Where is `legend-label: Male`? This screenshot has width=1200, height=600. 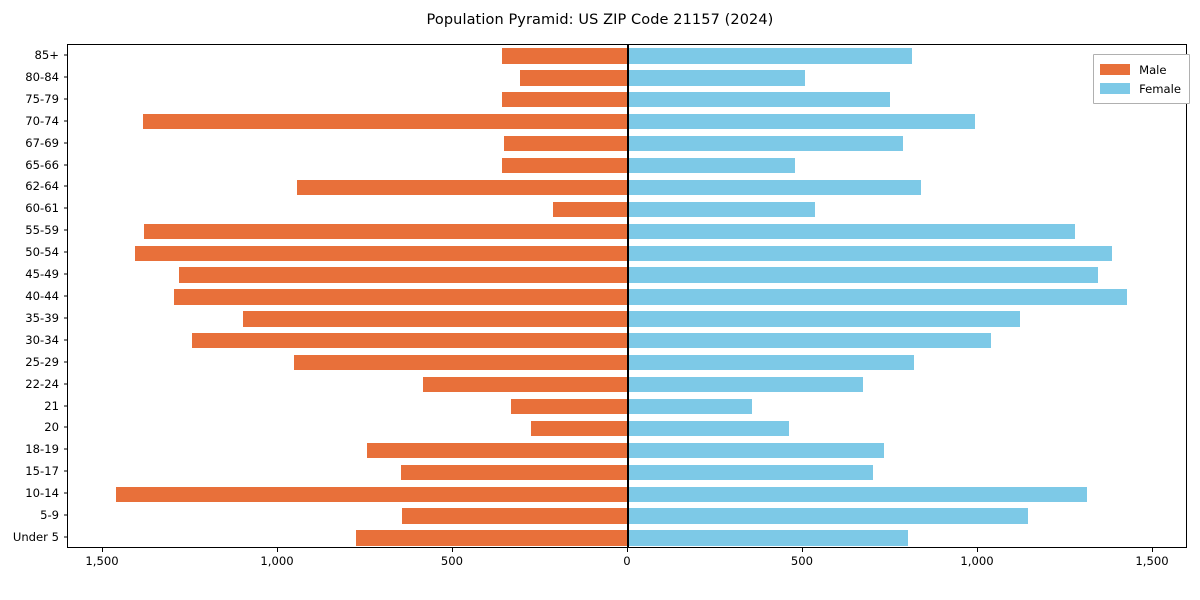
legend-label: Male is located at coordinates (1153, 69).